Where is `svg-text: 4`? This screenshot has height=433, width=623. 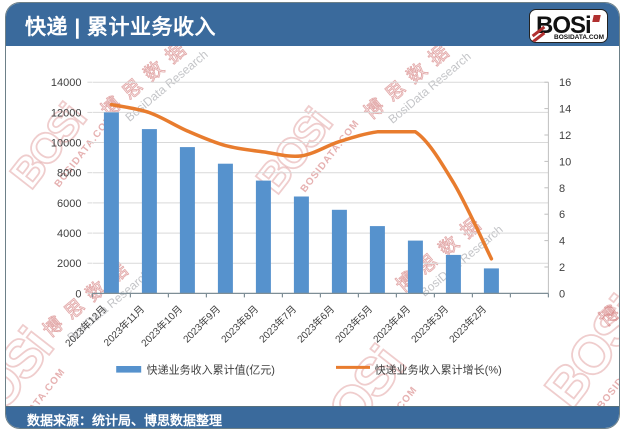 svg-text: 4 is located at coordinates (562, 242).